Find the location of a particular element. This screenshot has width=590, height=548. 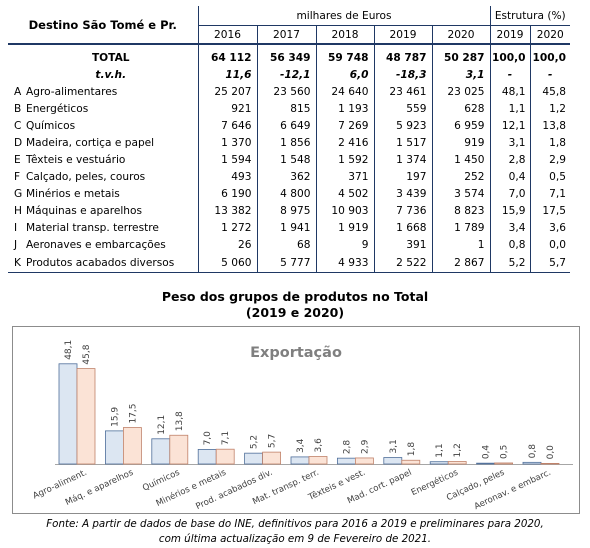

row-value: 25 207 is located at coordinates (227, 91).